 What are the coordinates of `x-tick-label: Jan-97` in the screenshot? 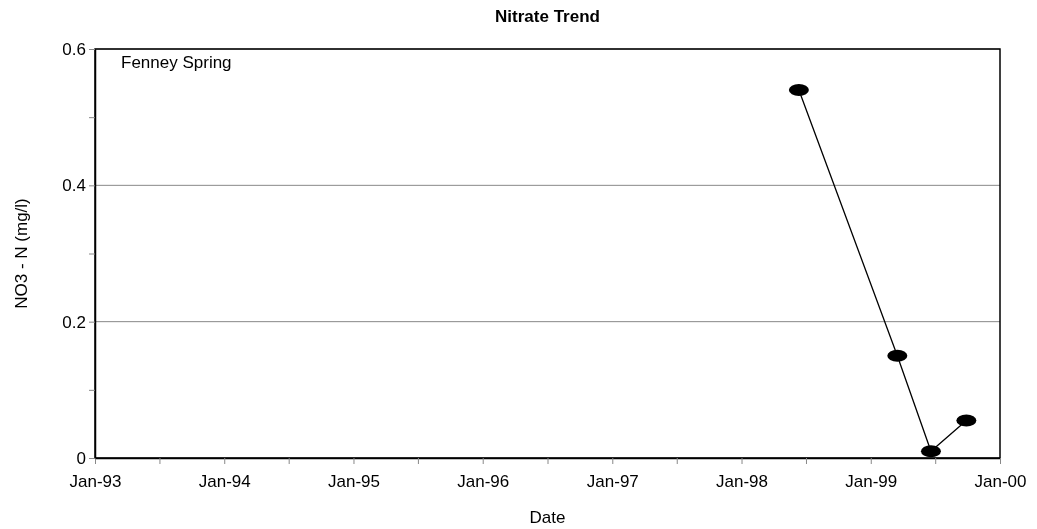 It's located at (612, 482).